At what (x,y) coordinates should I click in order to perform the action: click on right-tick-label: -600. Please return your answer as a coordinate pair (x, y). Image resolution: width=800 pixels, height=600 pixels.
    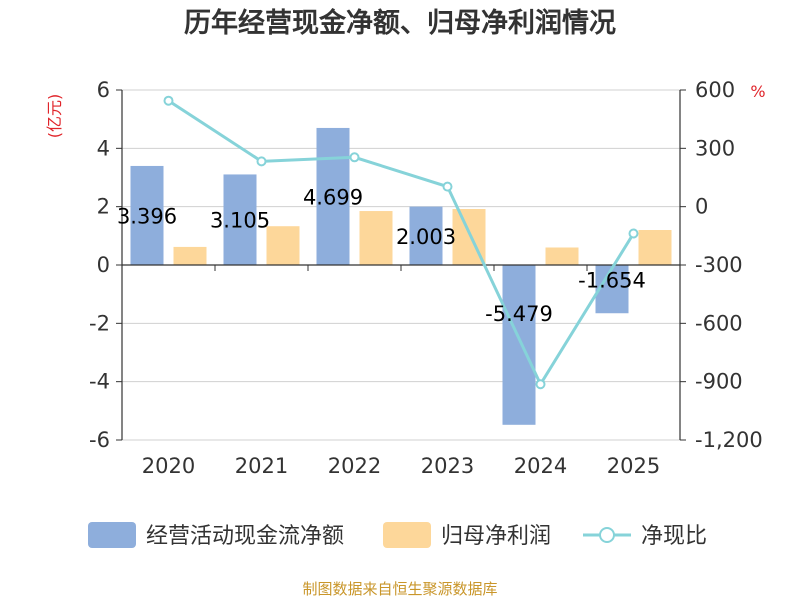
    Looking at the image, I should click on (719, 323).